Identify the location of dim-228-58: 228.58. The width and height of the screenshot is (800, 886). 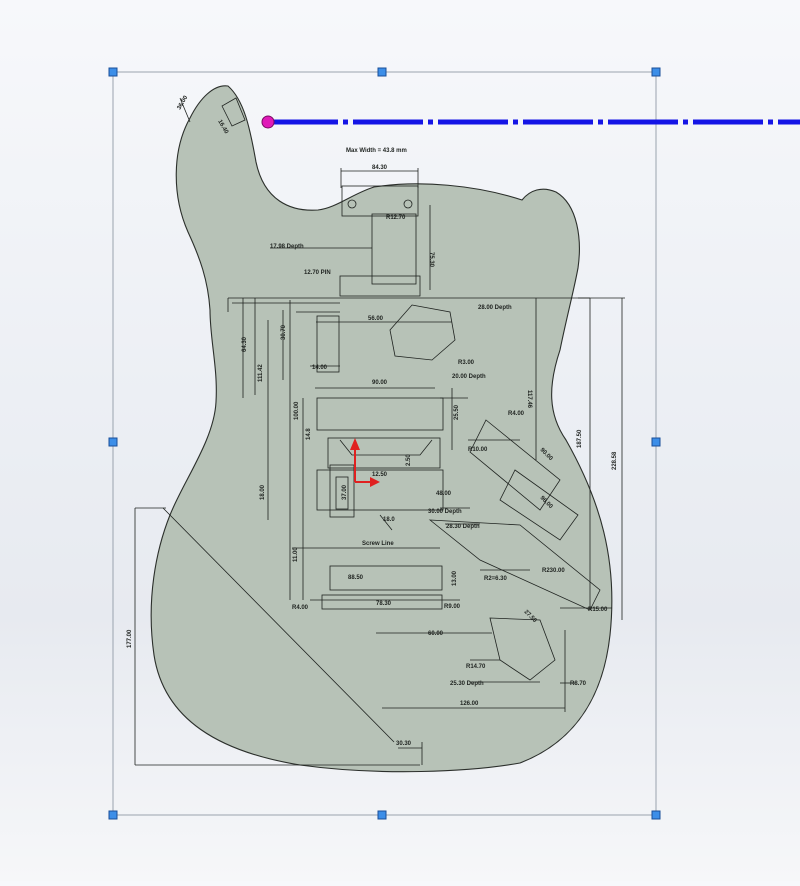
(615, 460).